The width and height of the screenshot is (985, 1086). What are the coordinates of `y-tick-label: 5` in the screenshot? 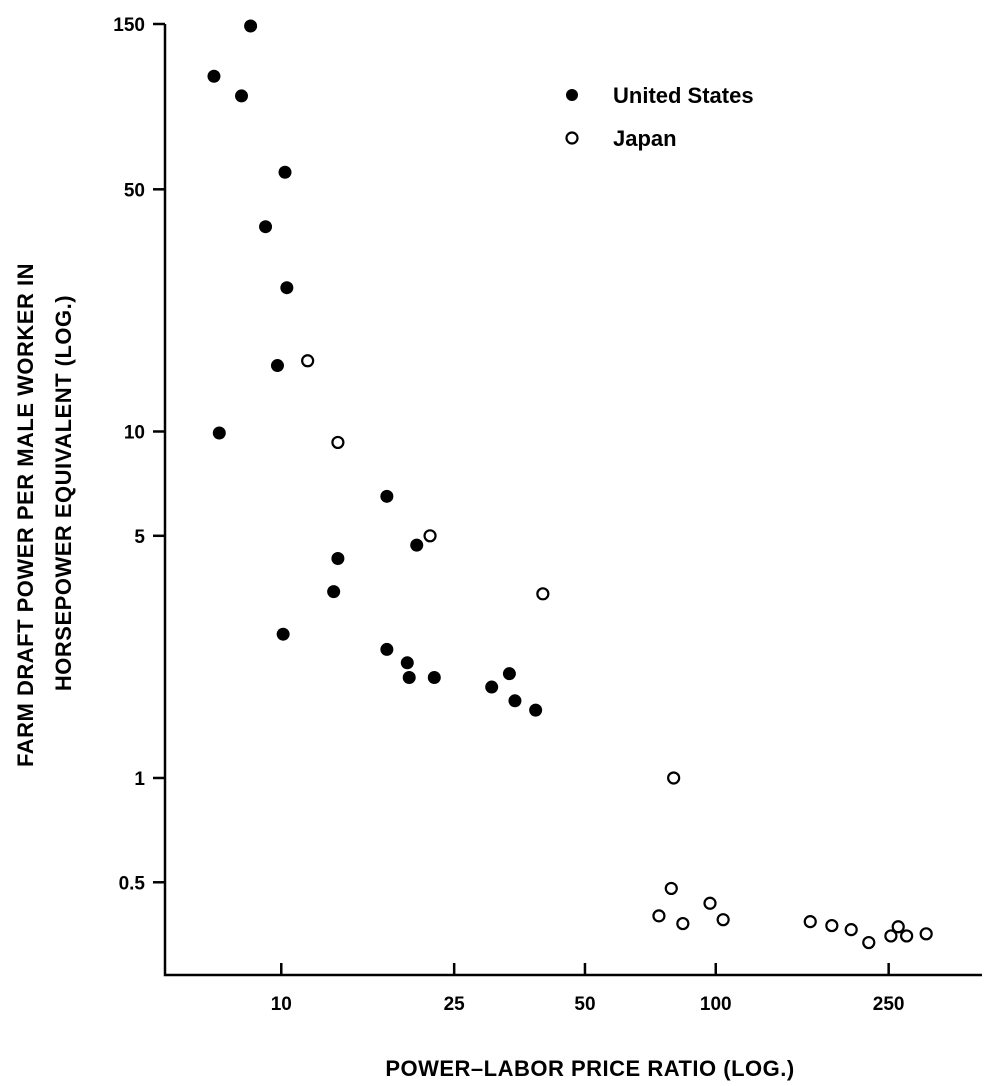 It's located at (139, 537).